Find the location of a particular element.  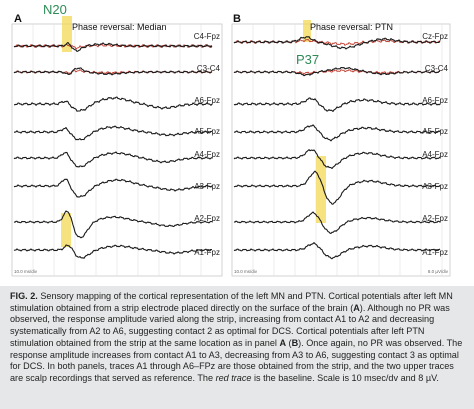

caption-panel-ref-b: B is located at coordinates (295, 342).